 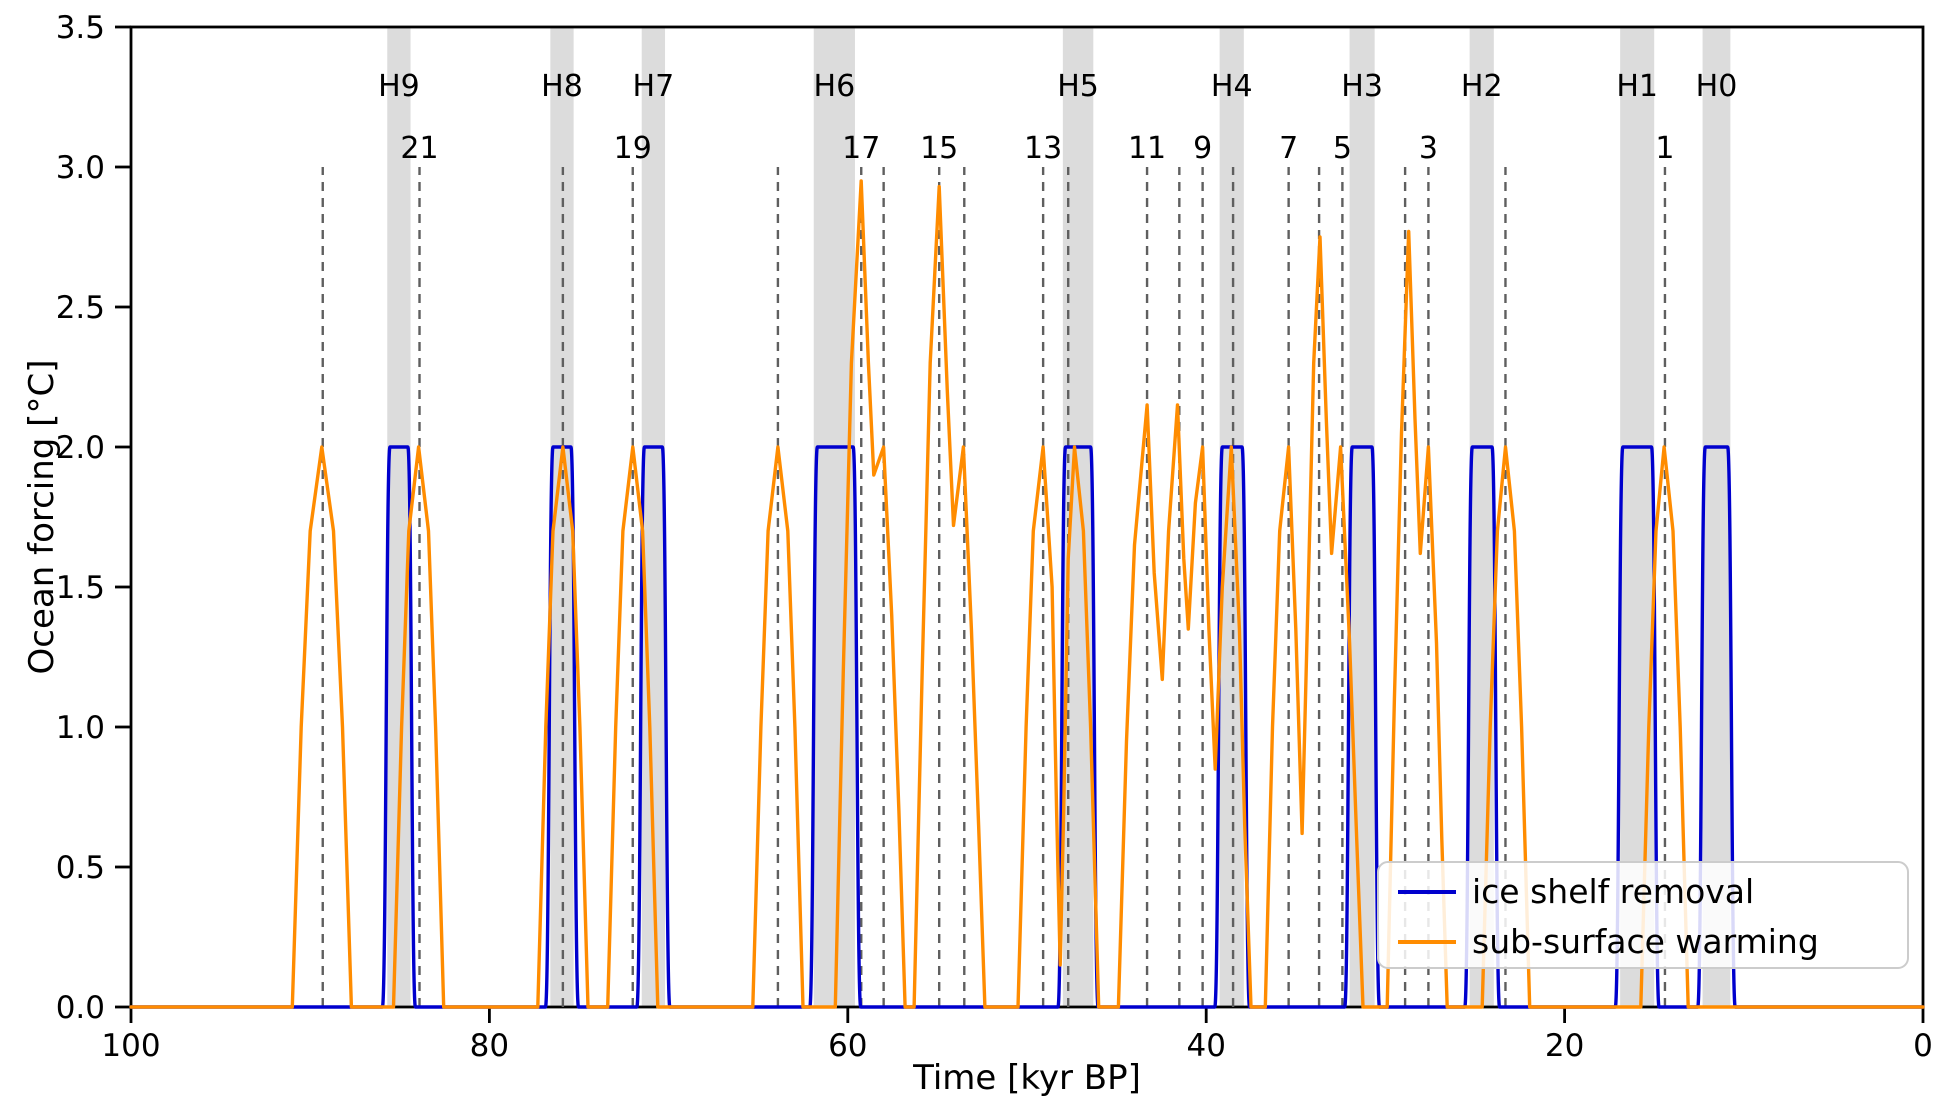 I want to click on do-event-label-11: 11, so click(x=1147, y=148).